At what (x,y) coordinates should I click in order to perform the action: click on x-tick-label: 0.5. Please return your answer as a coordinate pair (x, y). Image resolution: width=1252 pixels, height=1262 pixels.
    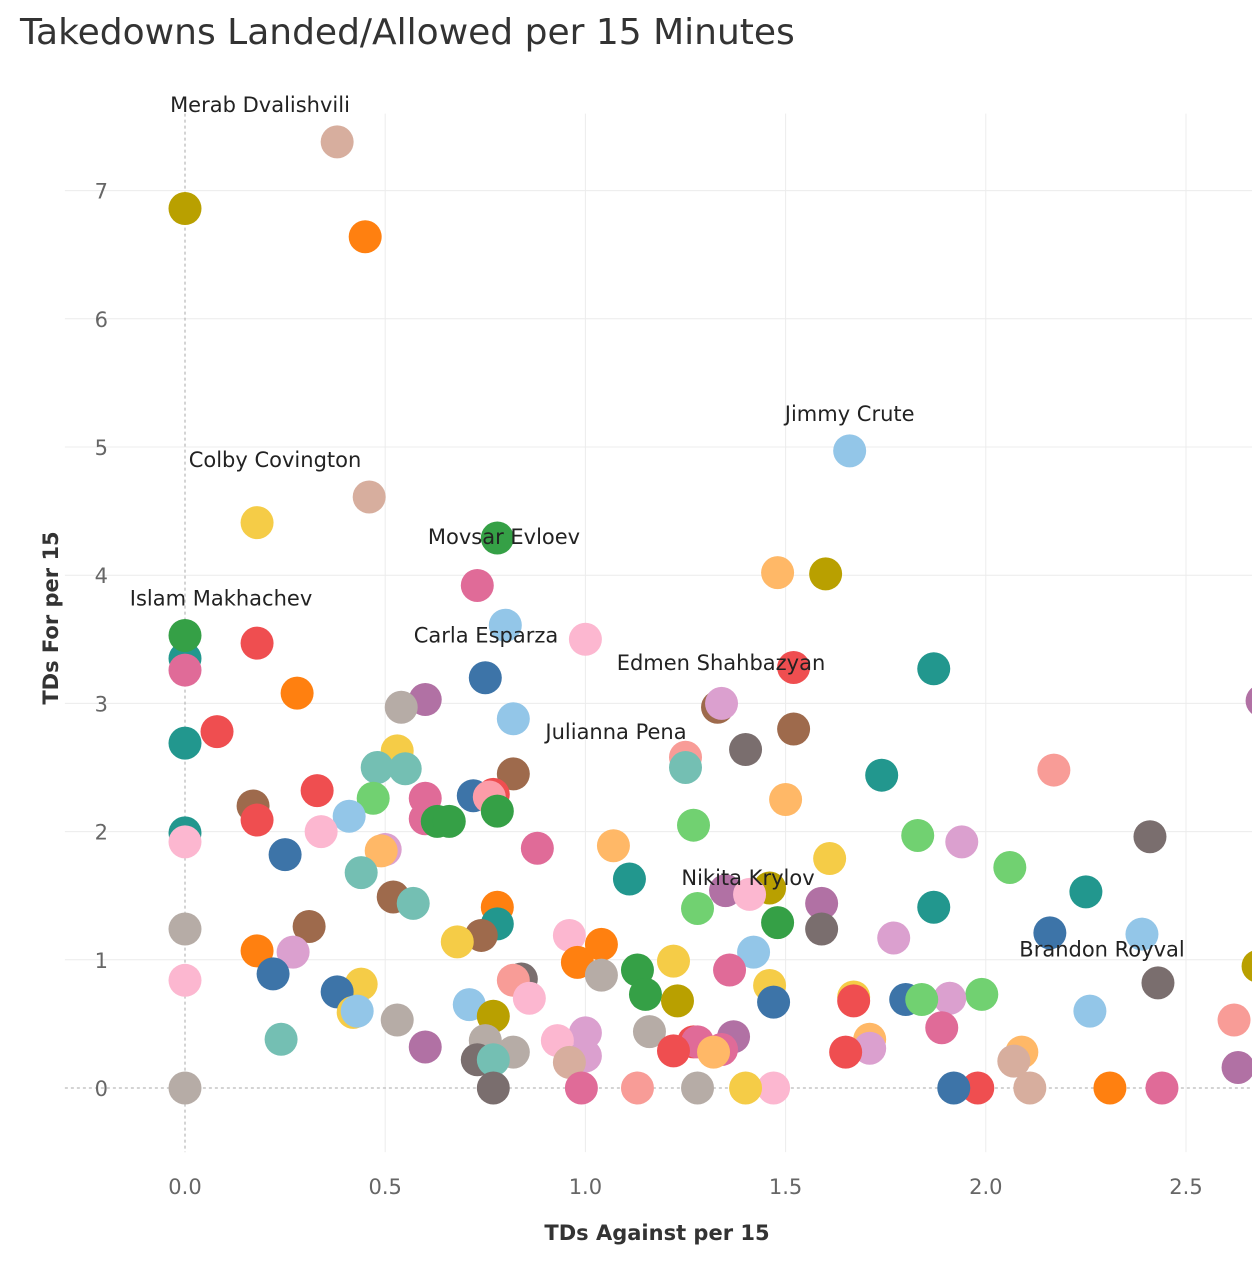
    Looking at the image, I should click on (384, 1187).